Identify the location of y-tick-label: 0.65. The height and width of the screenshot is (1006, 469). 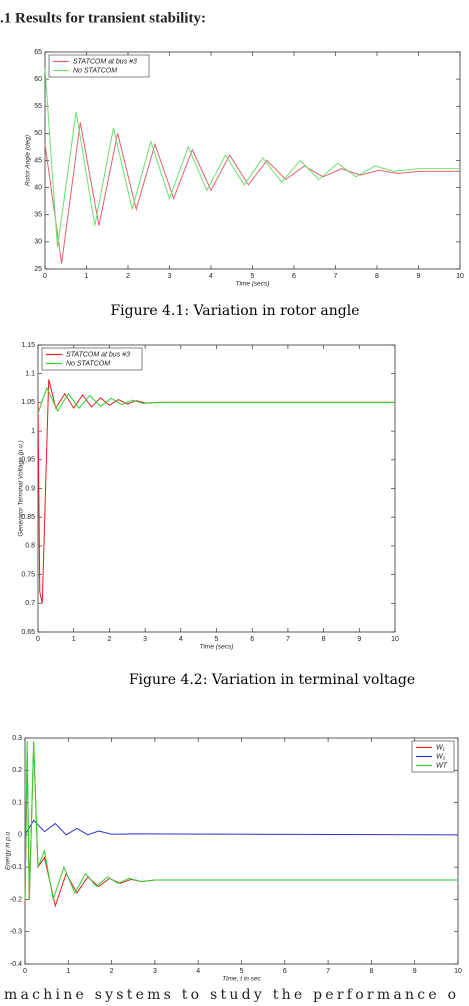
(28, 632).